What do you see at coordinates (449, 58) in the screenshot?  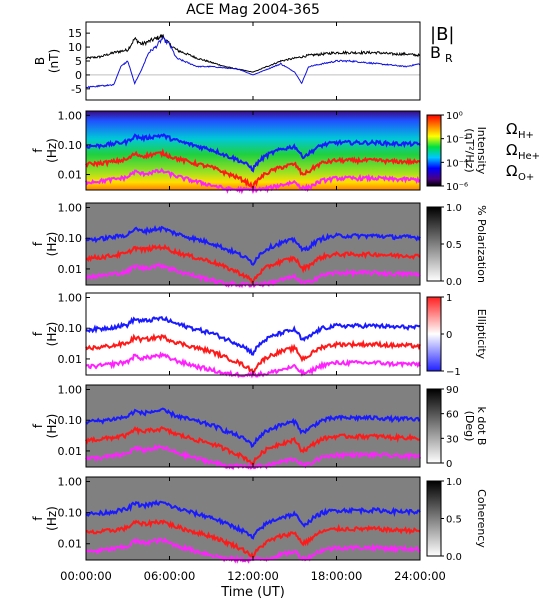 I see `legend-b-r-subscript: R` at bounding box center [449, 58].